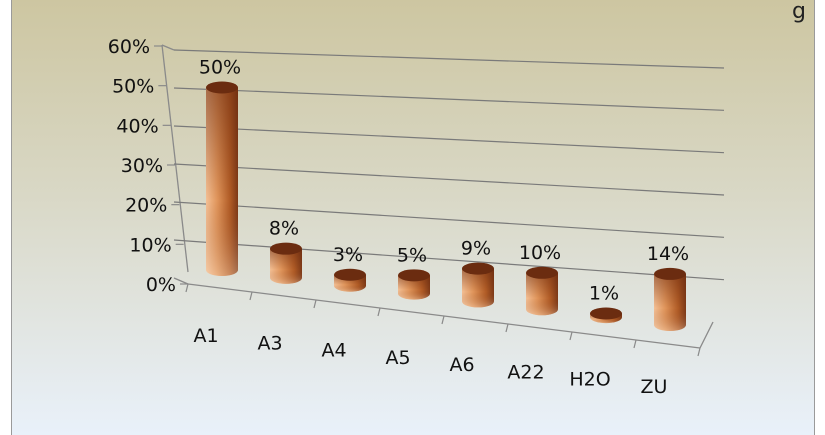 This screenshot has height=435, width=825. What do you see at coordinates (412, 255) in the screenshot?
I see `data-label: 5%` at bounding box center [412, 255].